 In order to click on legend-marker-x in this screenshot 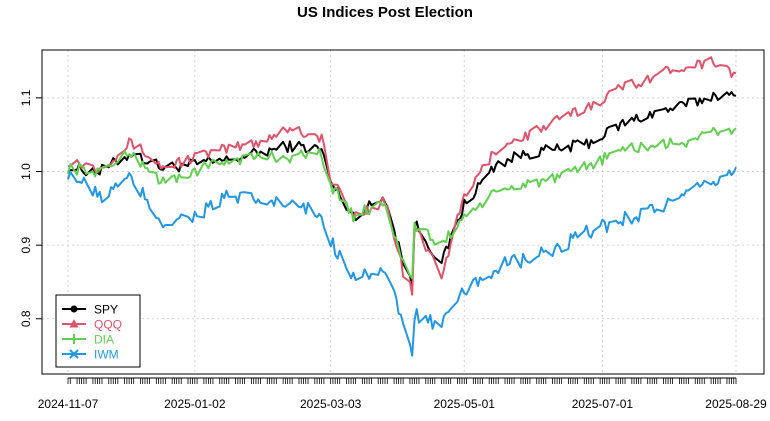, I will do `click(74, 354)`.